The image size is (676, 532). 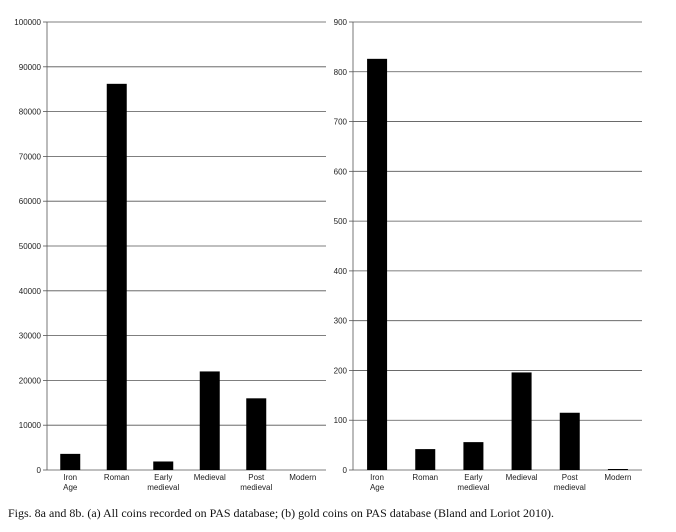 I want to click on y-tick-label: 800, so click(x=341, y=72).